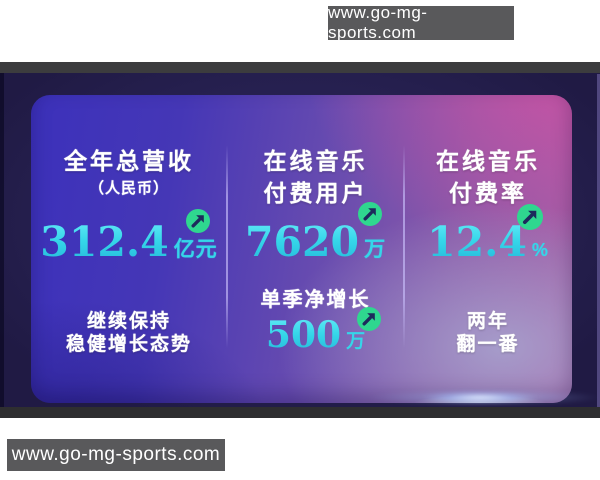 Image resolution: width=600 pixels, height=480 pixels. Describe the element at coordinates (315, 193) in the screenshot. I see `column-title: 付费用户` at that location.